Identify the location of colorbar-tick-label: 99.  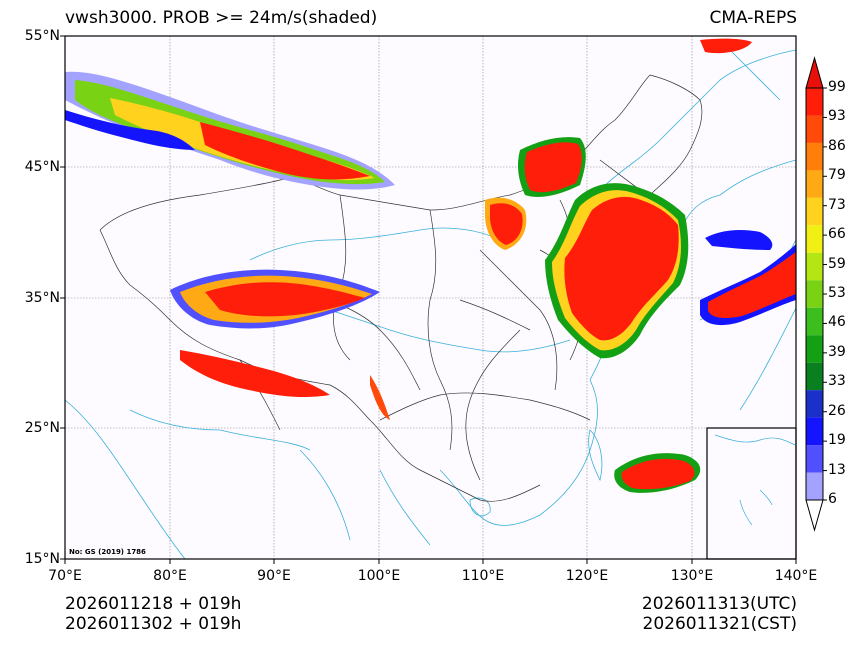
(837, 87).